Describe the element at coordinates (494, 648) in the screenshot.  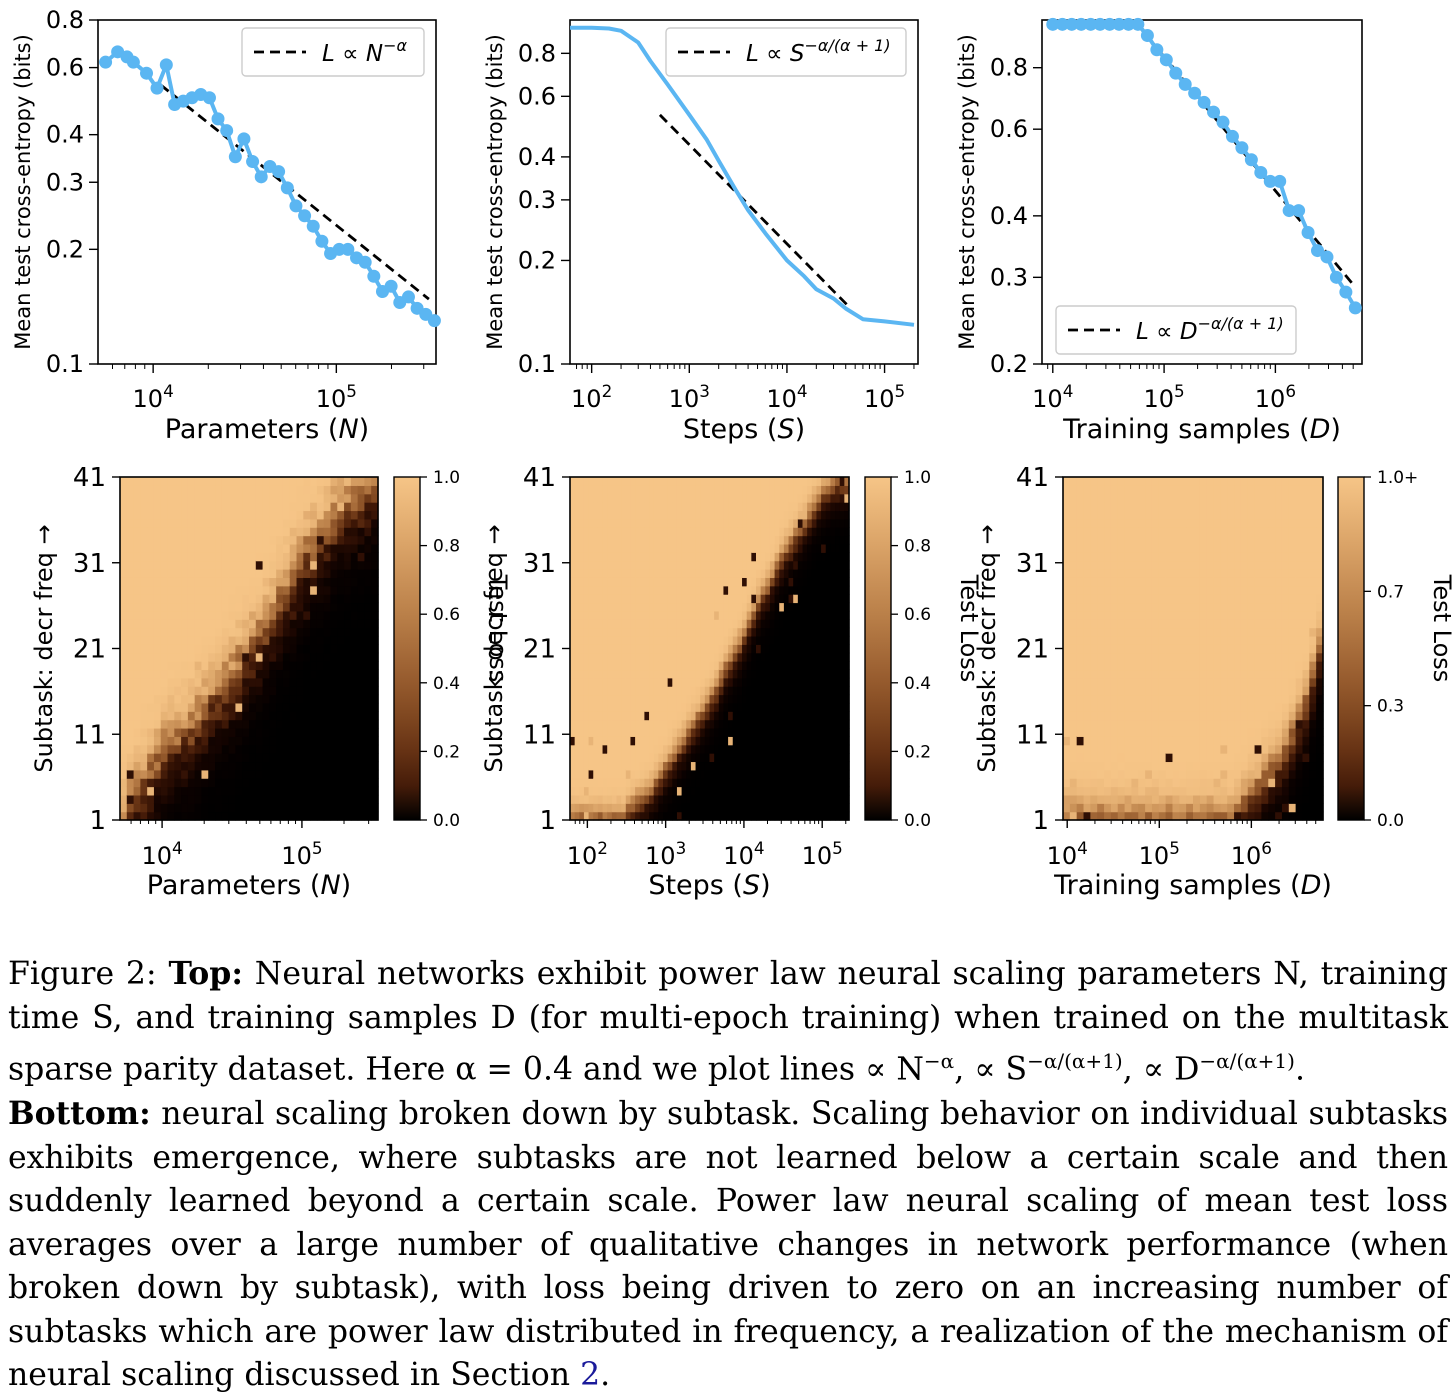
I see `y-axis-label: Subtask: decr freq →` at that location.